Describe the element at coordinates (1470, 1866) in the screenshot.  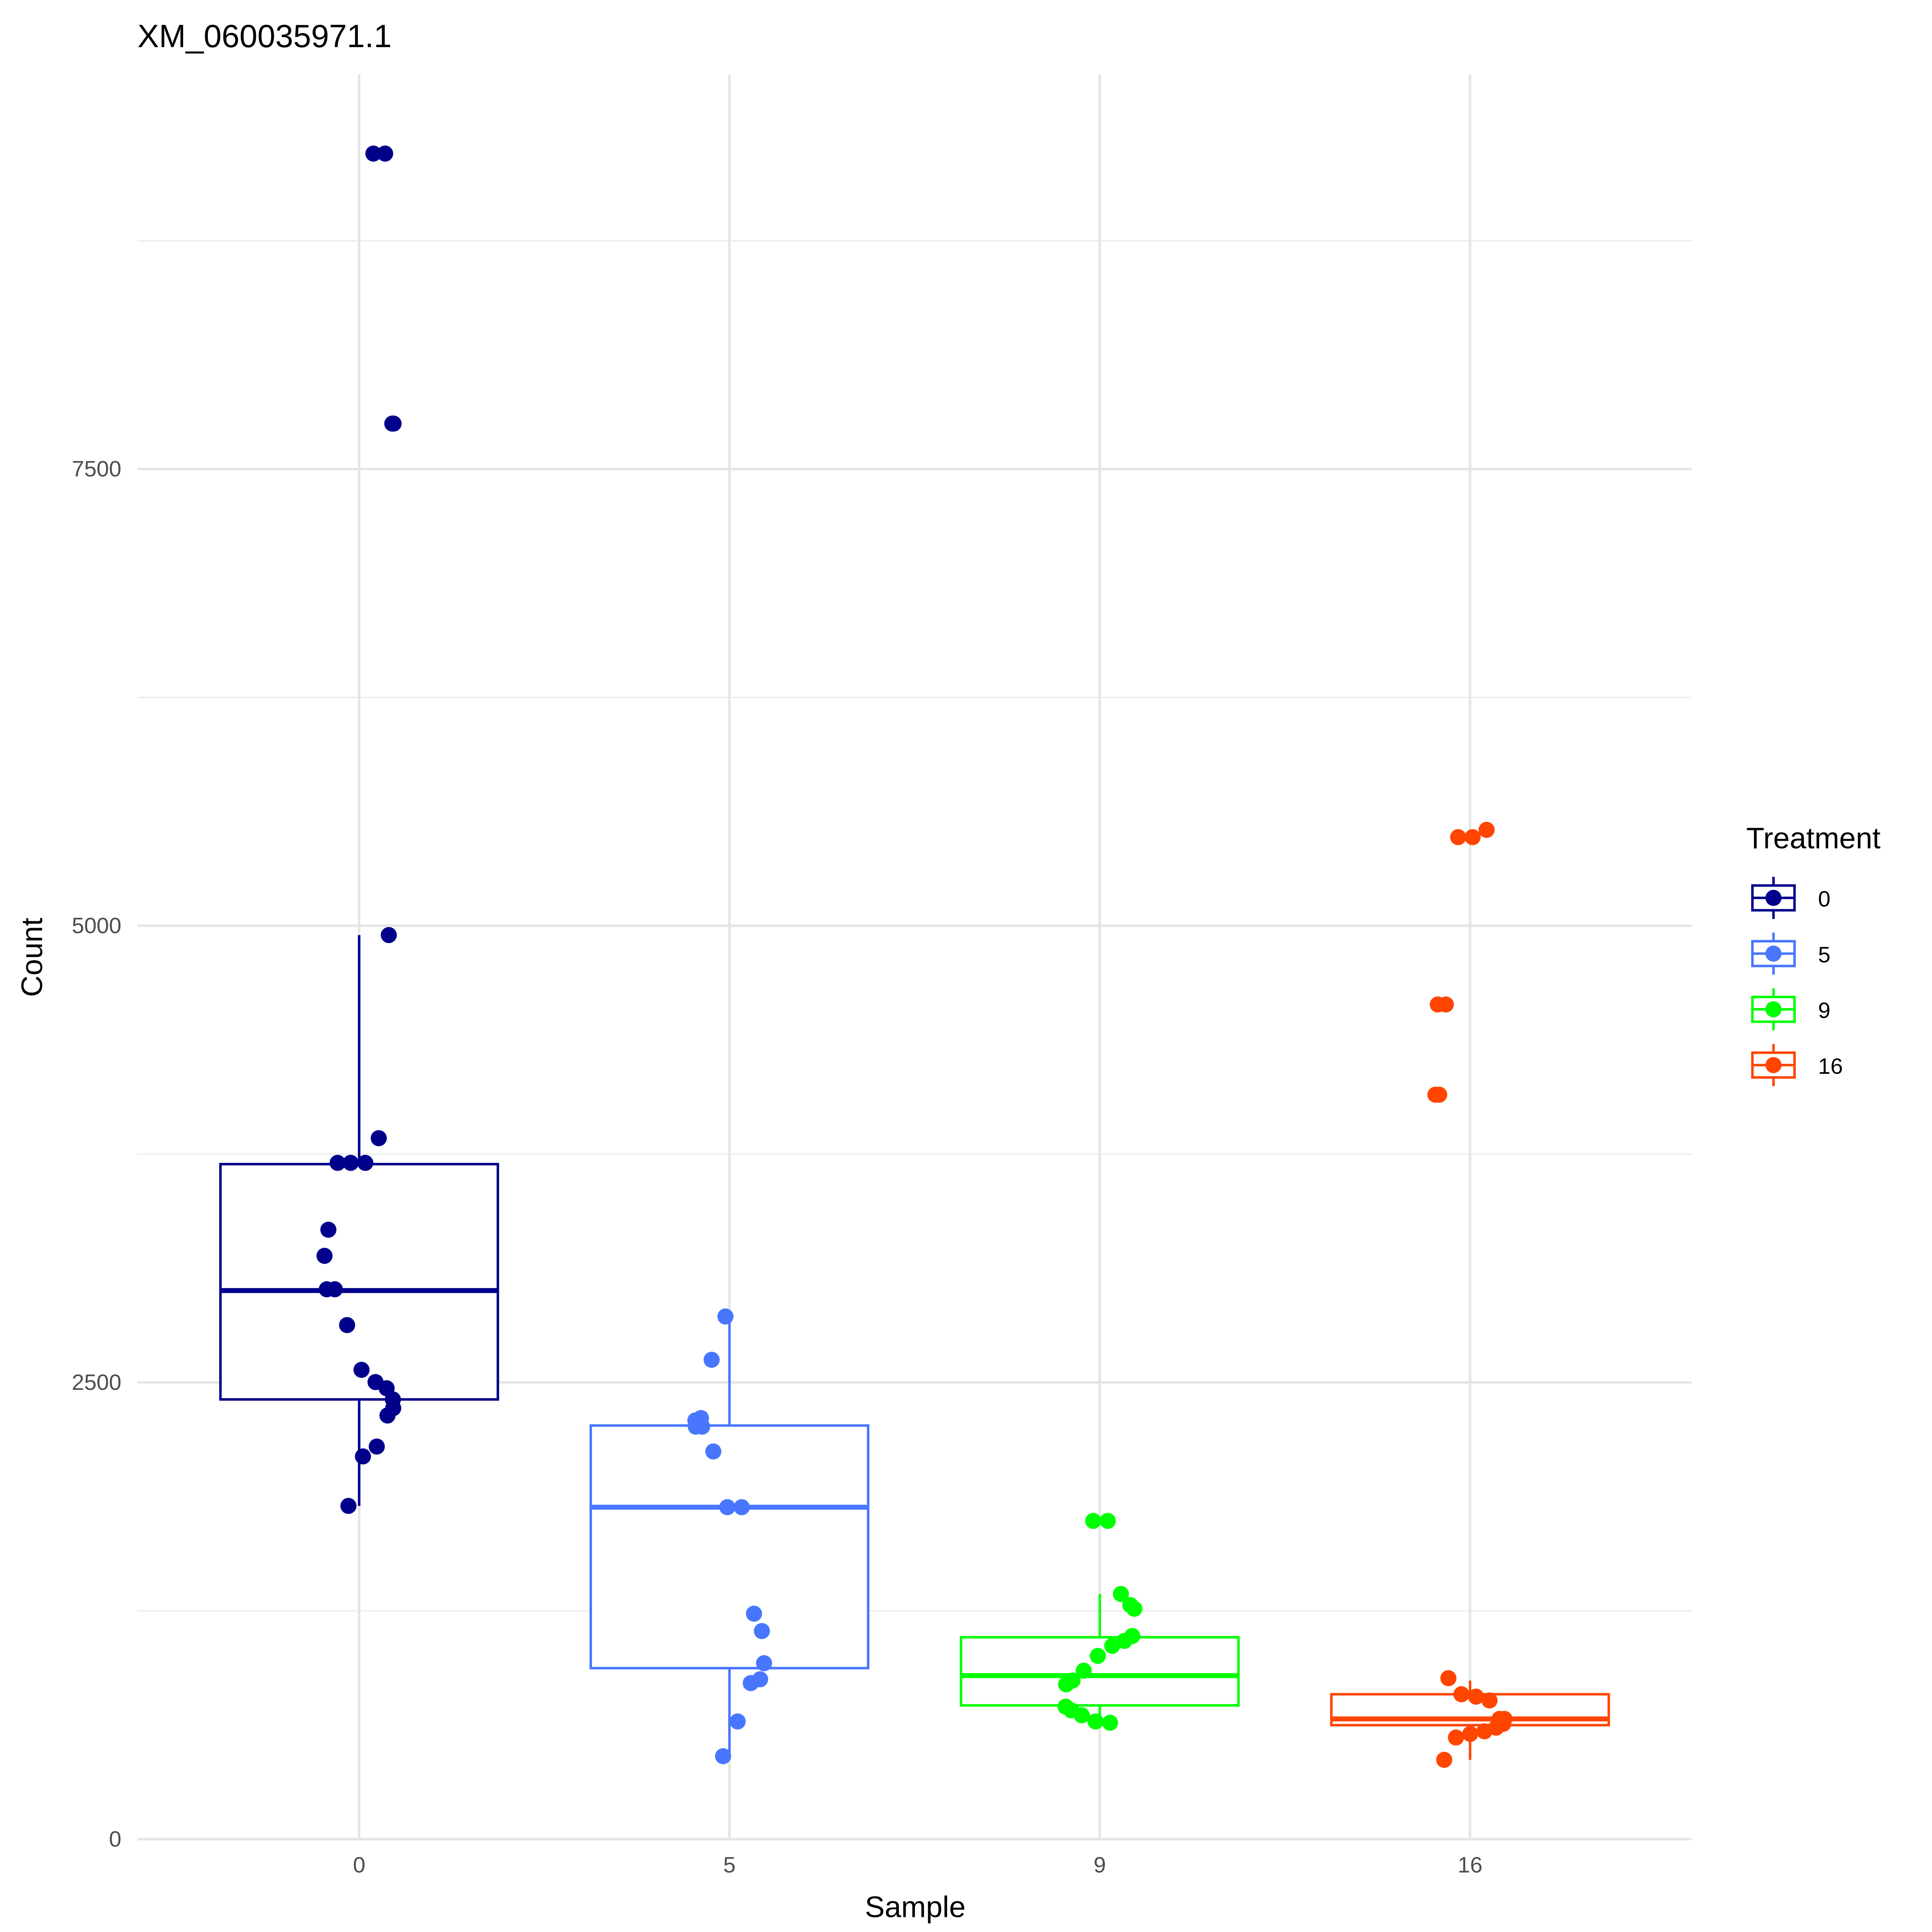
I see `x-tick-label: 16` at that location.